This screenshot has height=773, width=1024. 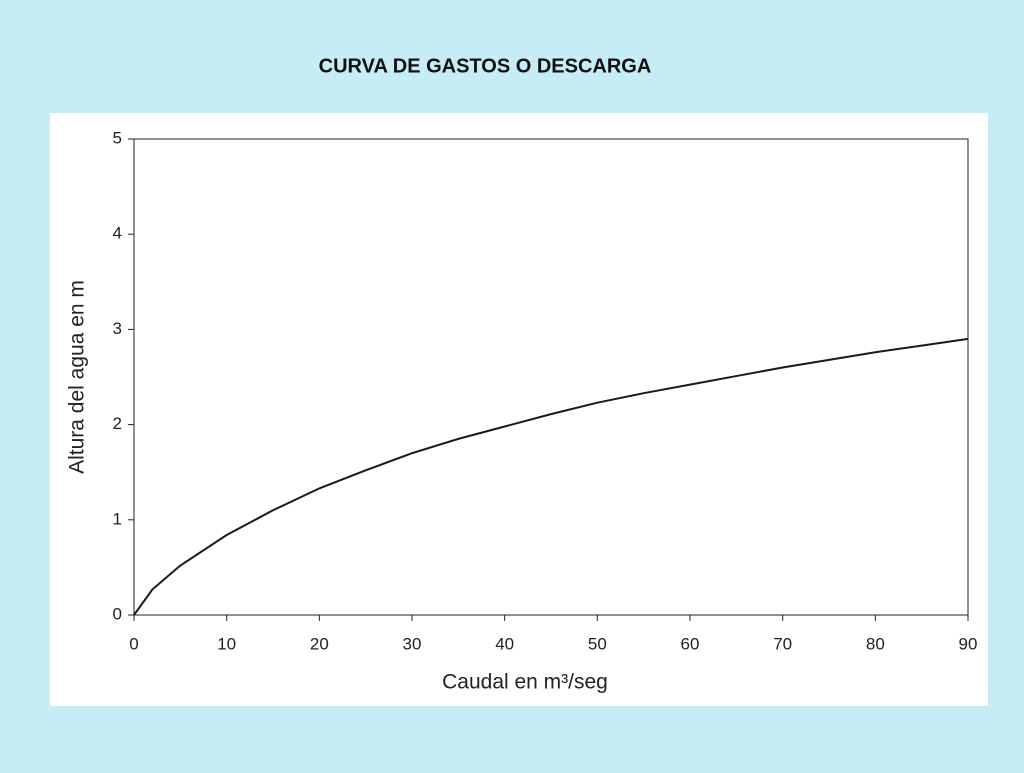 What do you see at coordinates (597, 643) in the screenshot?
I see `x-tick-label: 50` at bounding box center [597, 643].